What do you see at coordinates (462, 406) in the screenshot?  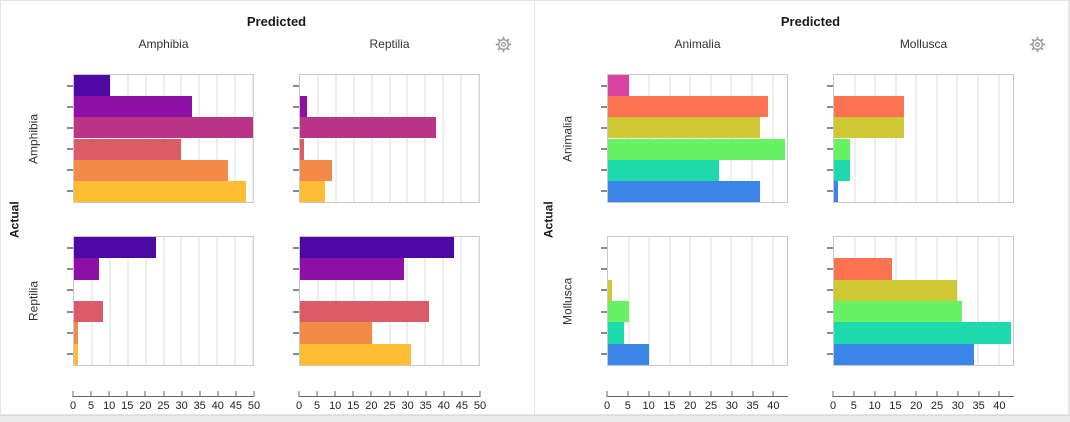 I see `x-tick-label: 45` at bounding box center [462, 406].